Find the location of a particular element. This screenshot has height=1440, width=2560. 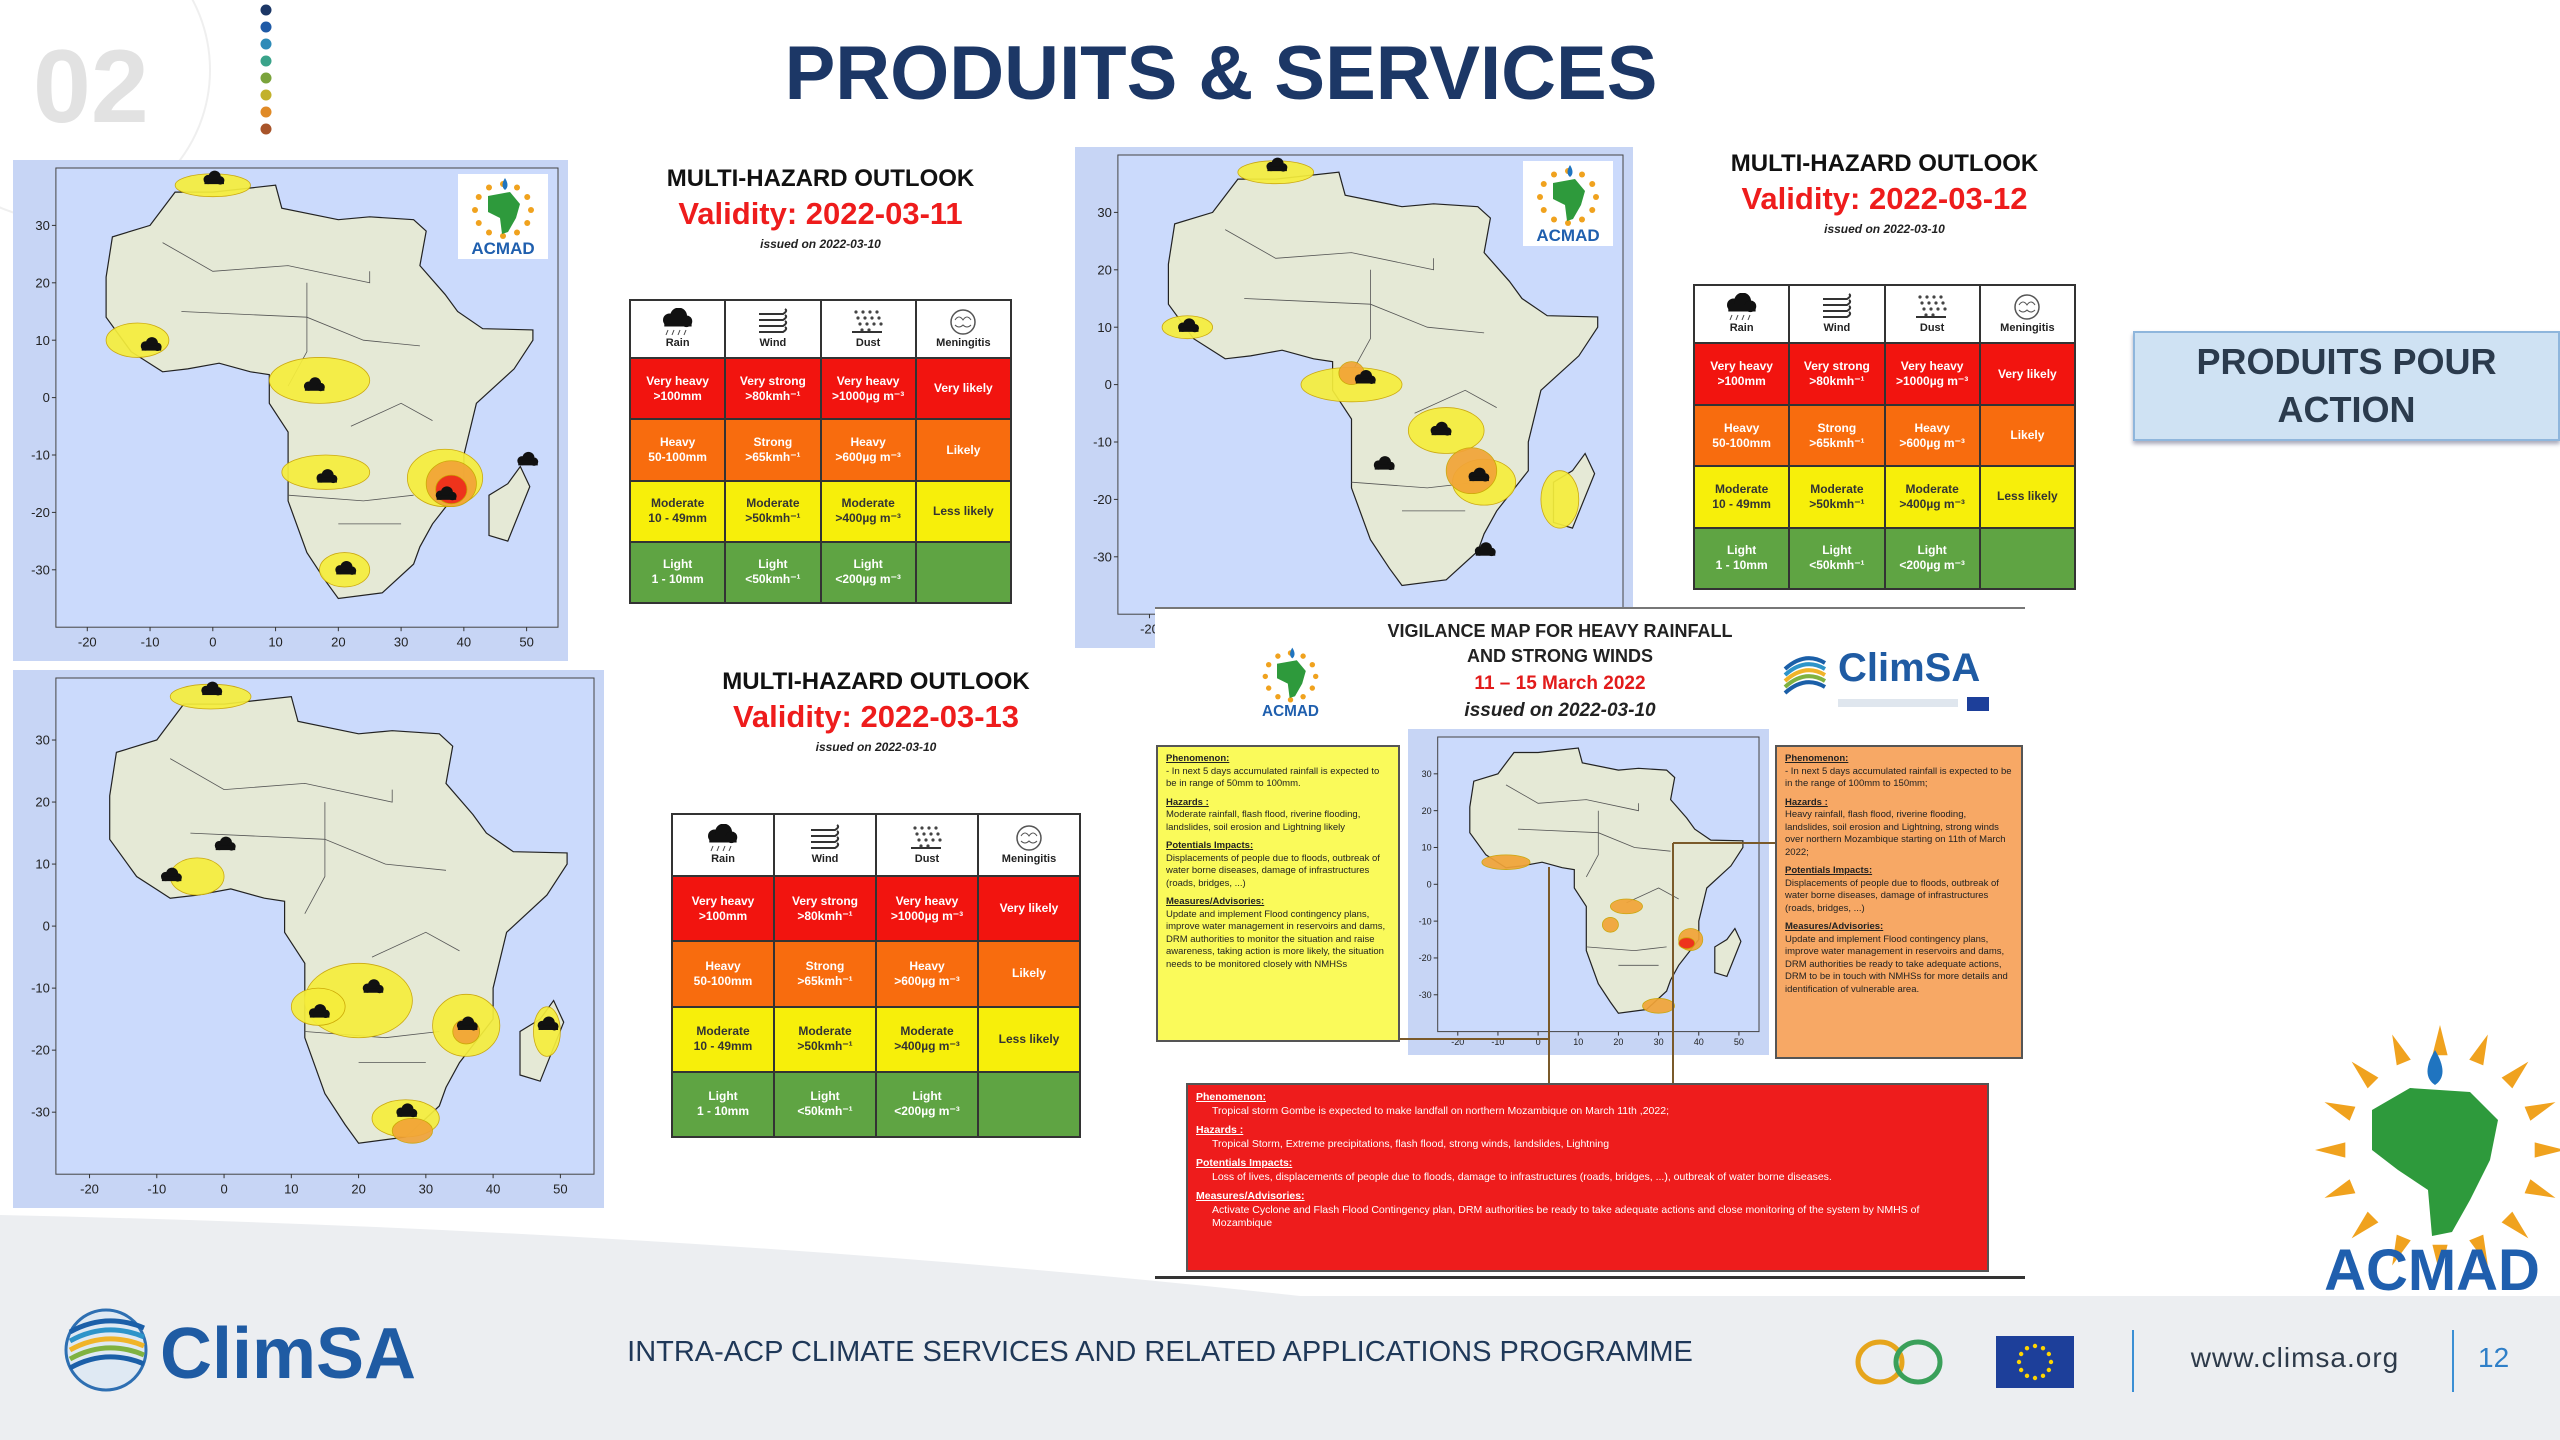

brain is located at coordinates (2027, 307).